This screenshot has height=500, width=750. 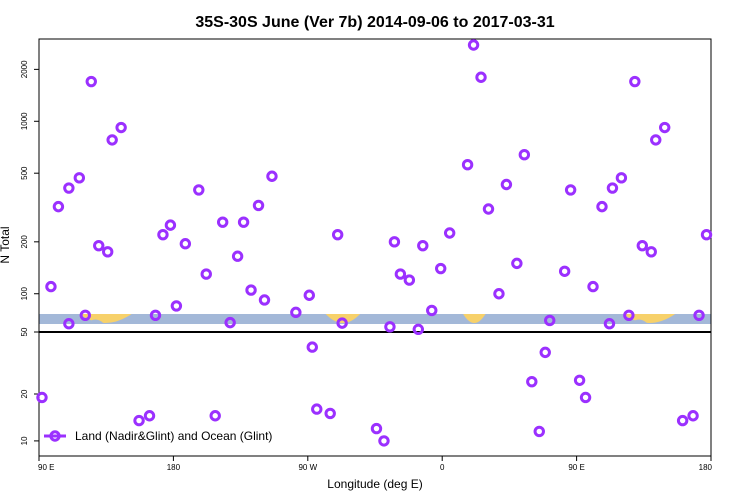 I want to click on y-tick-label: 200, so click(x=24, y=242).